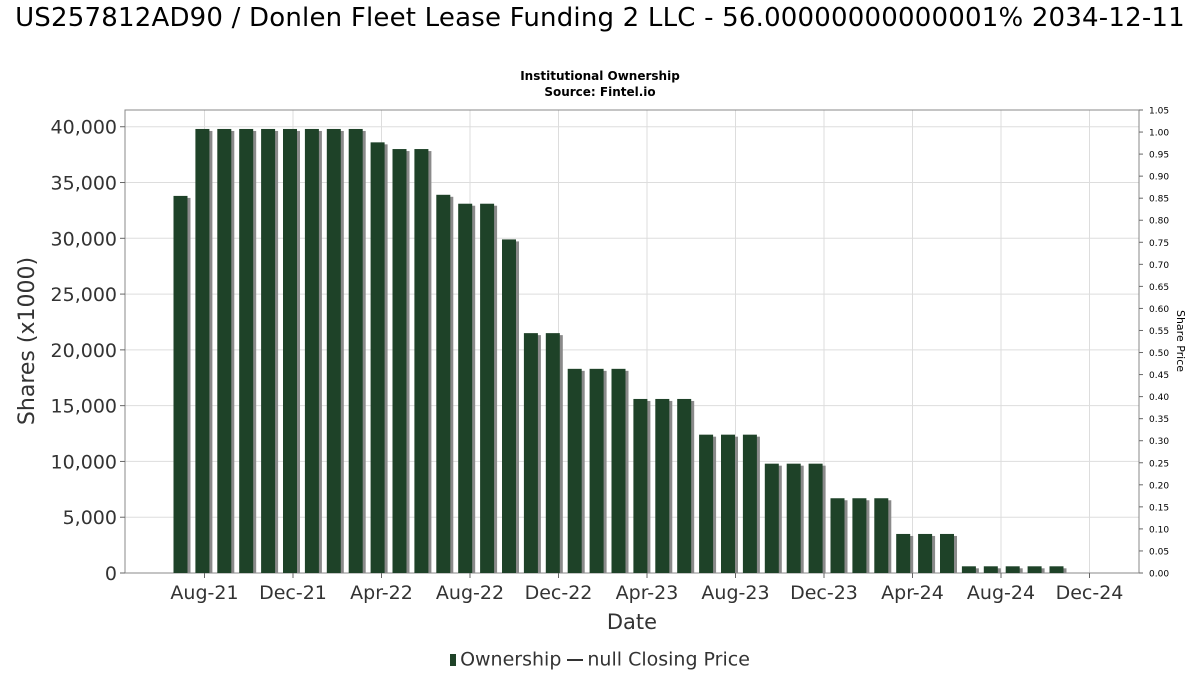  I want to click on subtitle-source: Source: Fintel.io, so click(600, 92).